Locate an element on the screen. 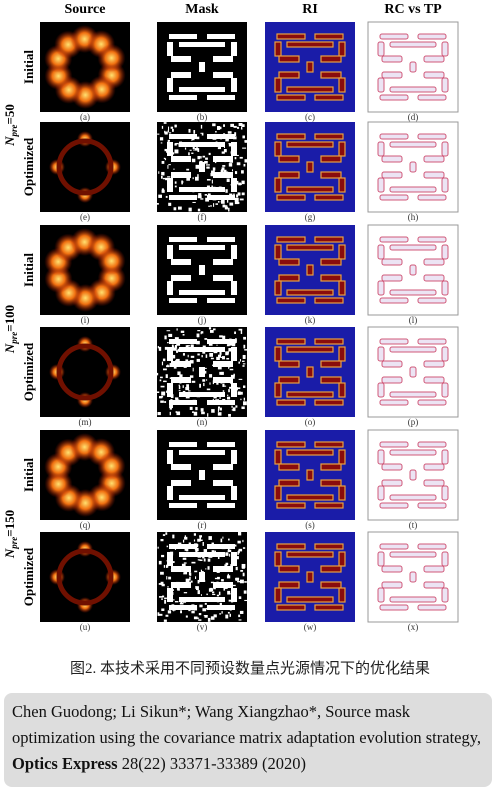 The image size is (500, 792). panel-image is located at coordinates (202, 475).